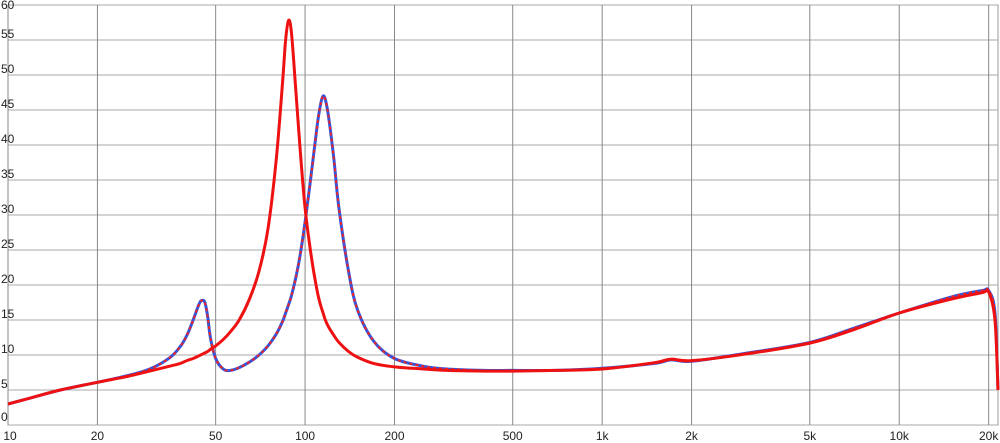  What do you see at coordinates (692, 436) in the screenshot?
I see `x-tick-label: 2k` at bounding box center [692, 436].